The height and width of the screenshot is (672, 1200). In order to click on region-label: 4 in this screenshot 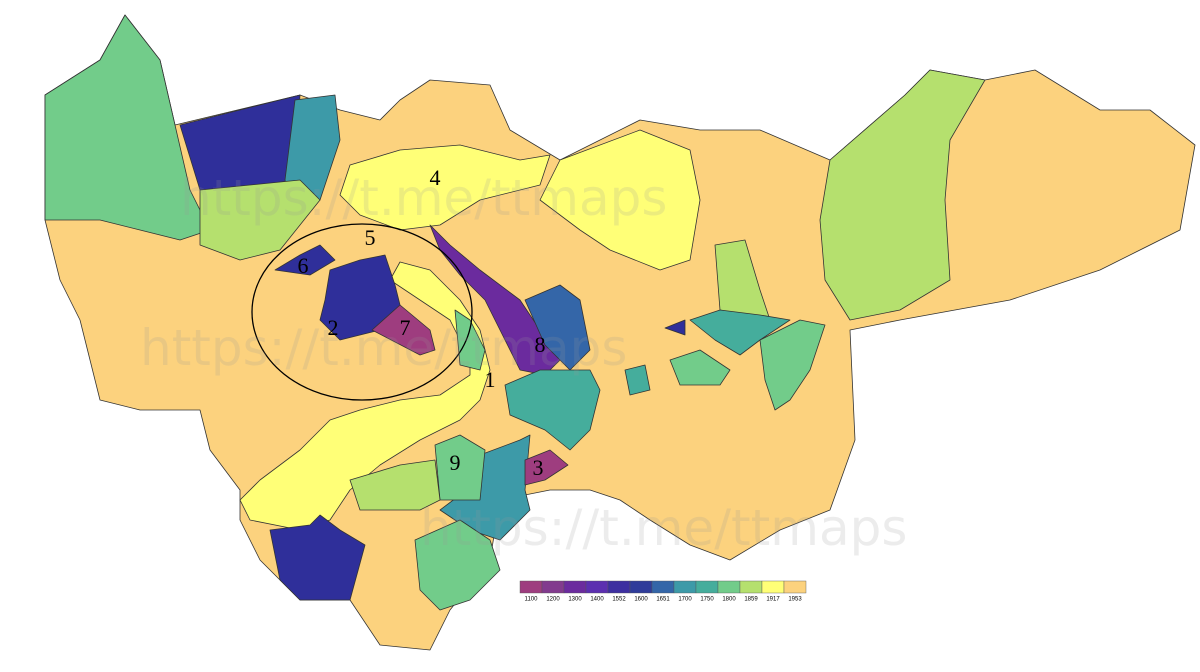, I will do `click(435, 177)`.